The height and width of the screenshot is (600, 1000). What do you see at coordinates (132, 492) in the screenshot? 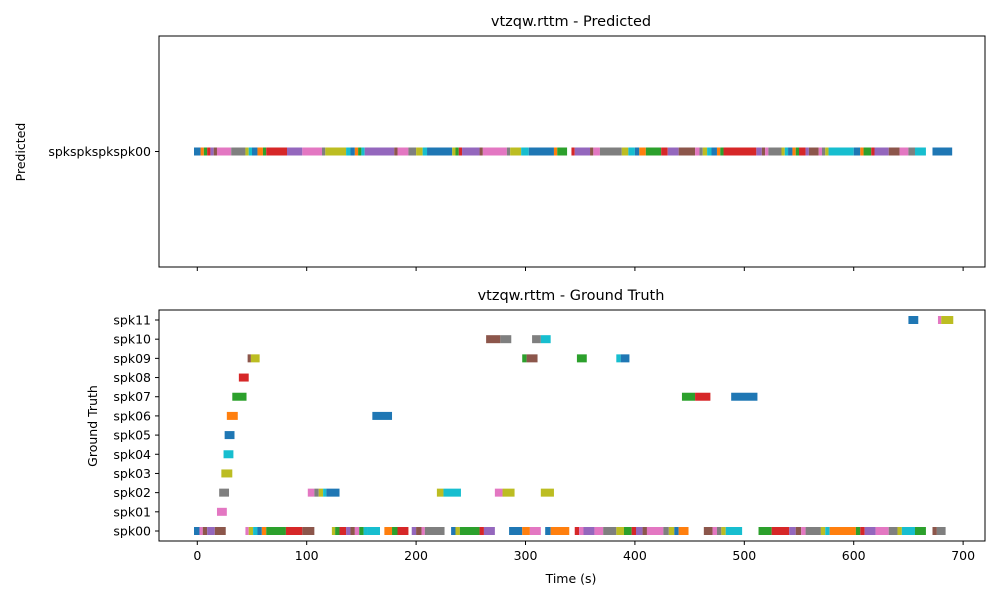
I see `y-tick-label-spk02: spk02` at bounding box center [132, 492].